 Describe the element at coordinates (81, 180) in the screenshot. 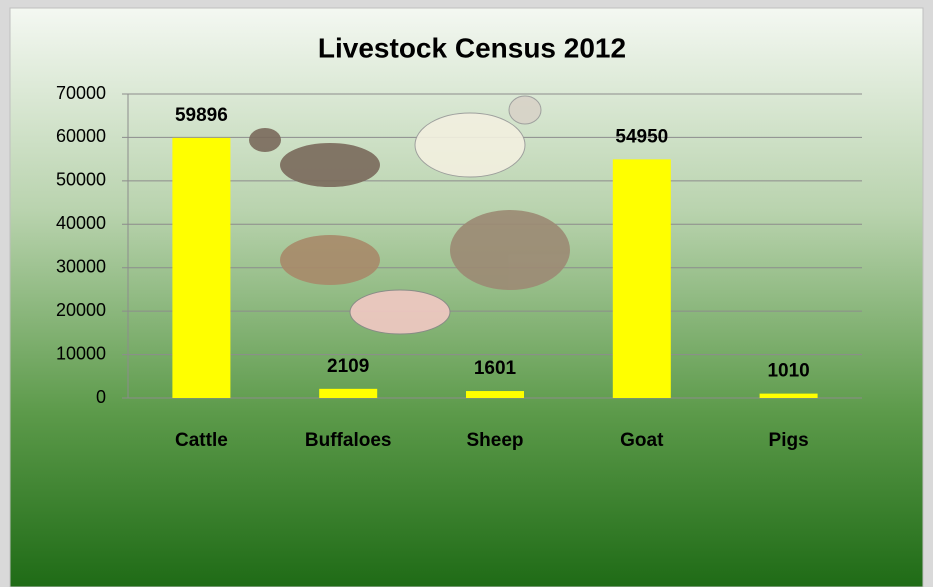

I see `y-tick-label: 50000` at that location.